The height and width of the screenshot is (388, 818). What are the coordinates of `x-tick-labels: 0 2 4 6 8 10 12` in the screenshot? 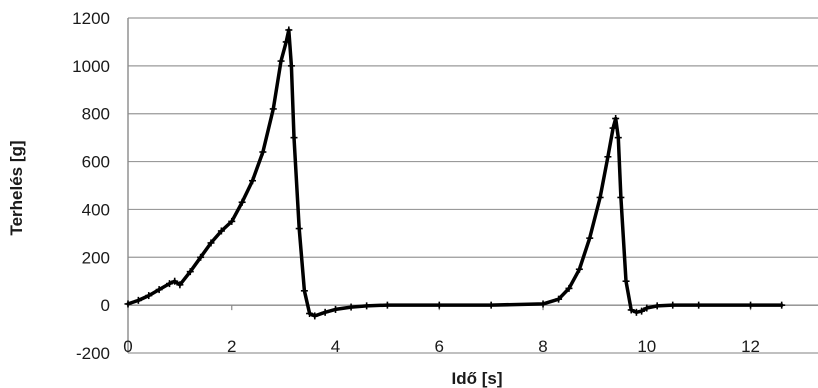 It's located at (441, 346).